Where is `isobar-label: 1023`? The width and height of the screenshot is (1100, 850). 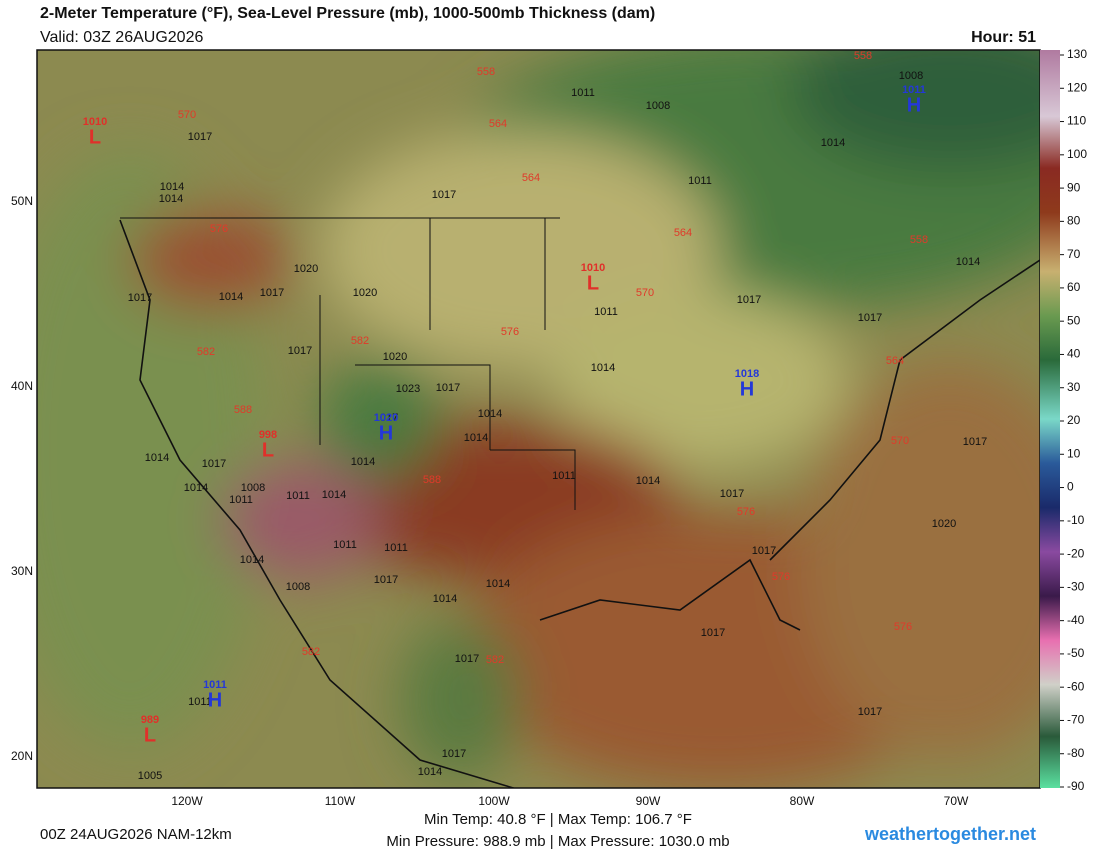 isobar-label: 1023 is located at coordinates (408, 389).